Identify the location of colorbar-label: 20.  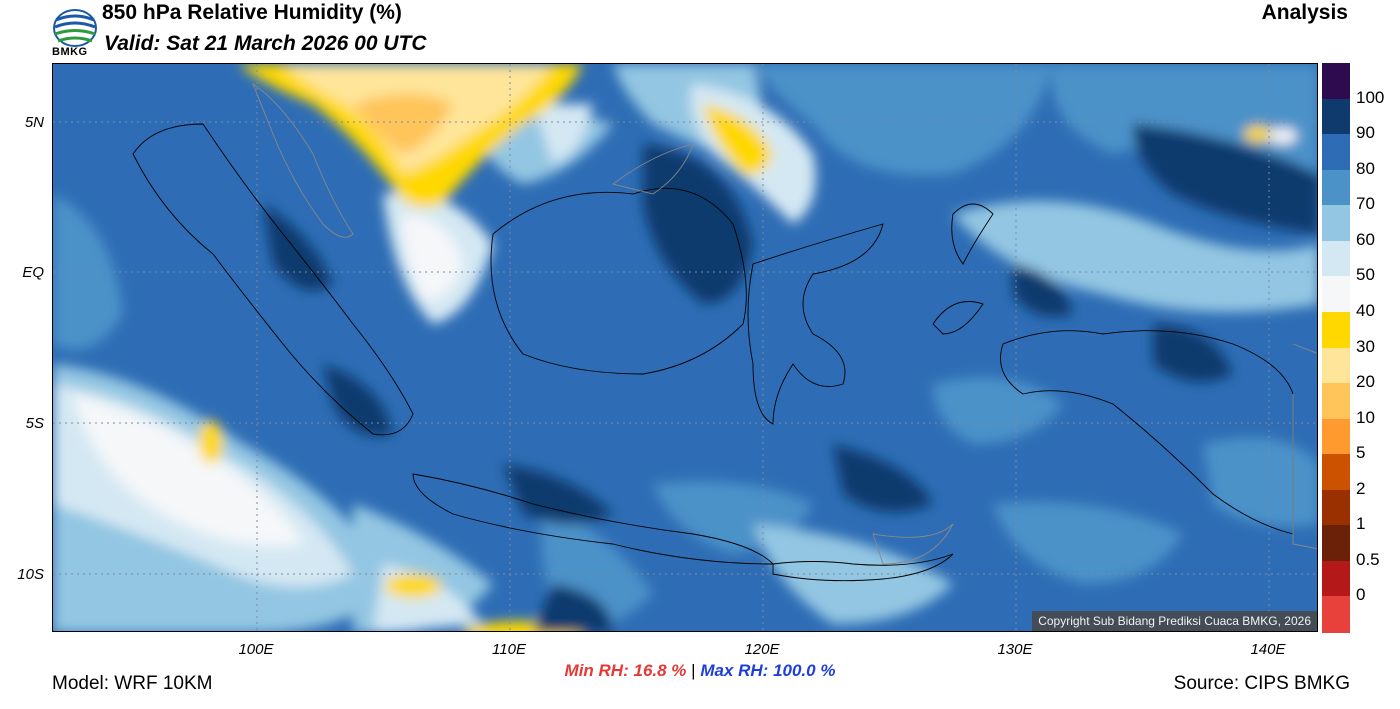
(1365, 382).